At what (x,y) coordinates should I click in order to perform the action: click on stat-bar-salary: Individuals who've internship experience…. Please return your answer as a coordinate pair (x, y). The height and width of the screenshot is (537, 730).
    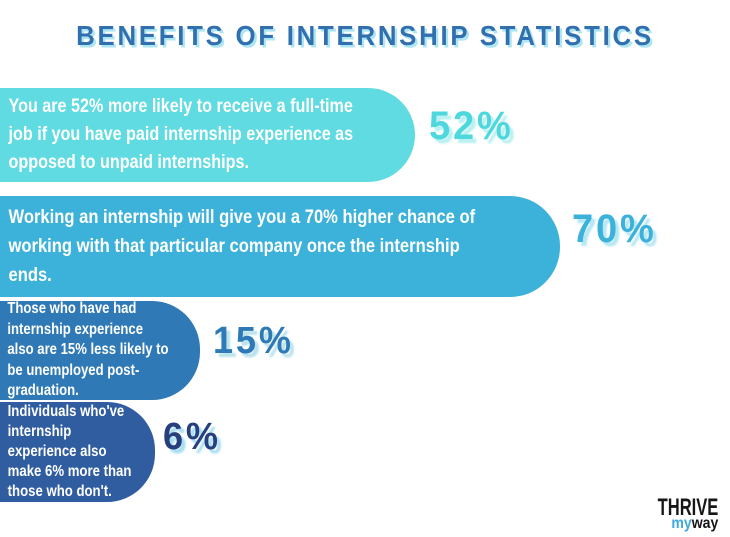
    Looking at the image, I should click on (77, 452).